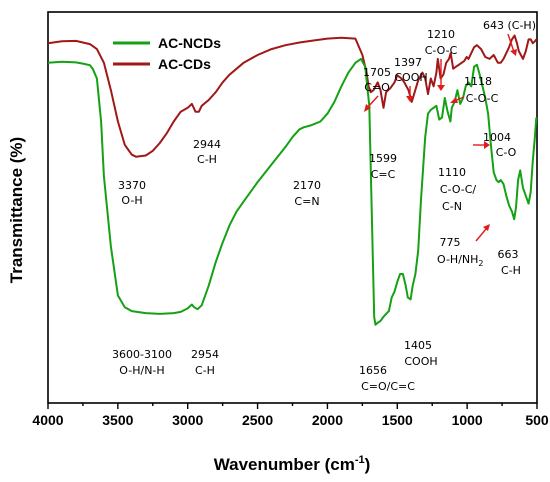  Describe the element at coordinates (290, 415) in the screenshot. I see `x-axis-ticks: 4000 3500 3000 2500 2000 1500 1000 500` at that location.